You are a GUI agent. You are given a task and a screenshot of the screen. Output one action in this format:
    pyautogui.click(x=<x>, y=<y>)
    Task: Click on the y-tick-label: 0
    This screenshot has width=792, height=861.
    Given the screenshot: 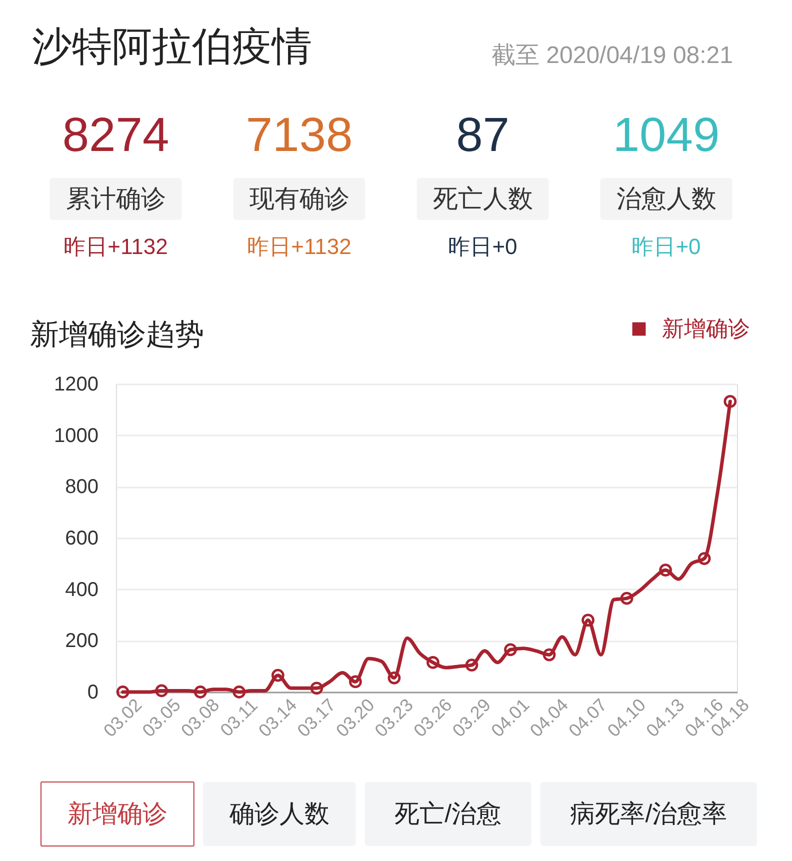 What is the action you would take?
    pyautogui.click(x=92, y=693)
    